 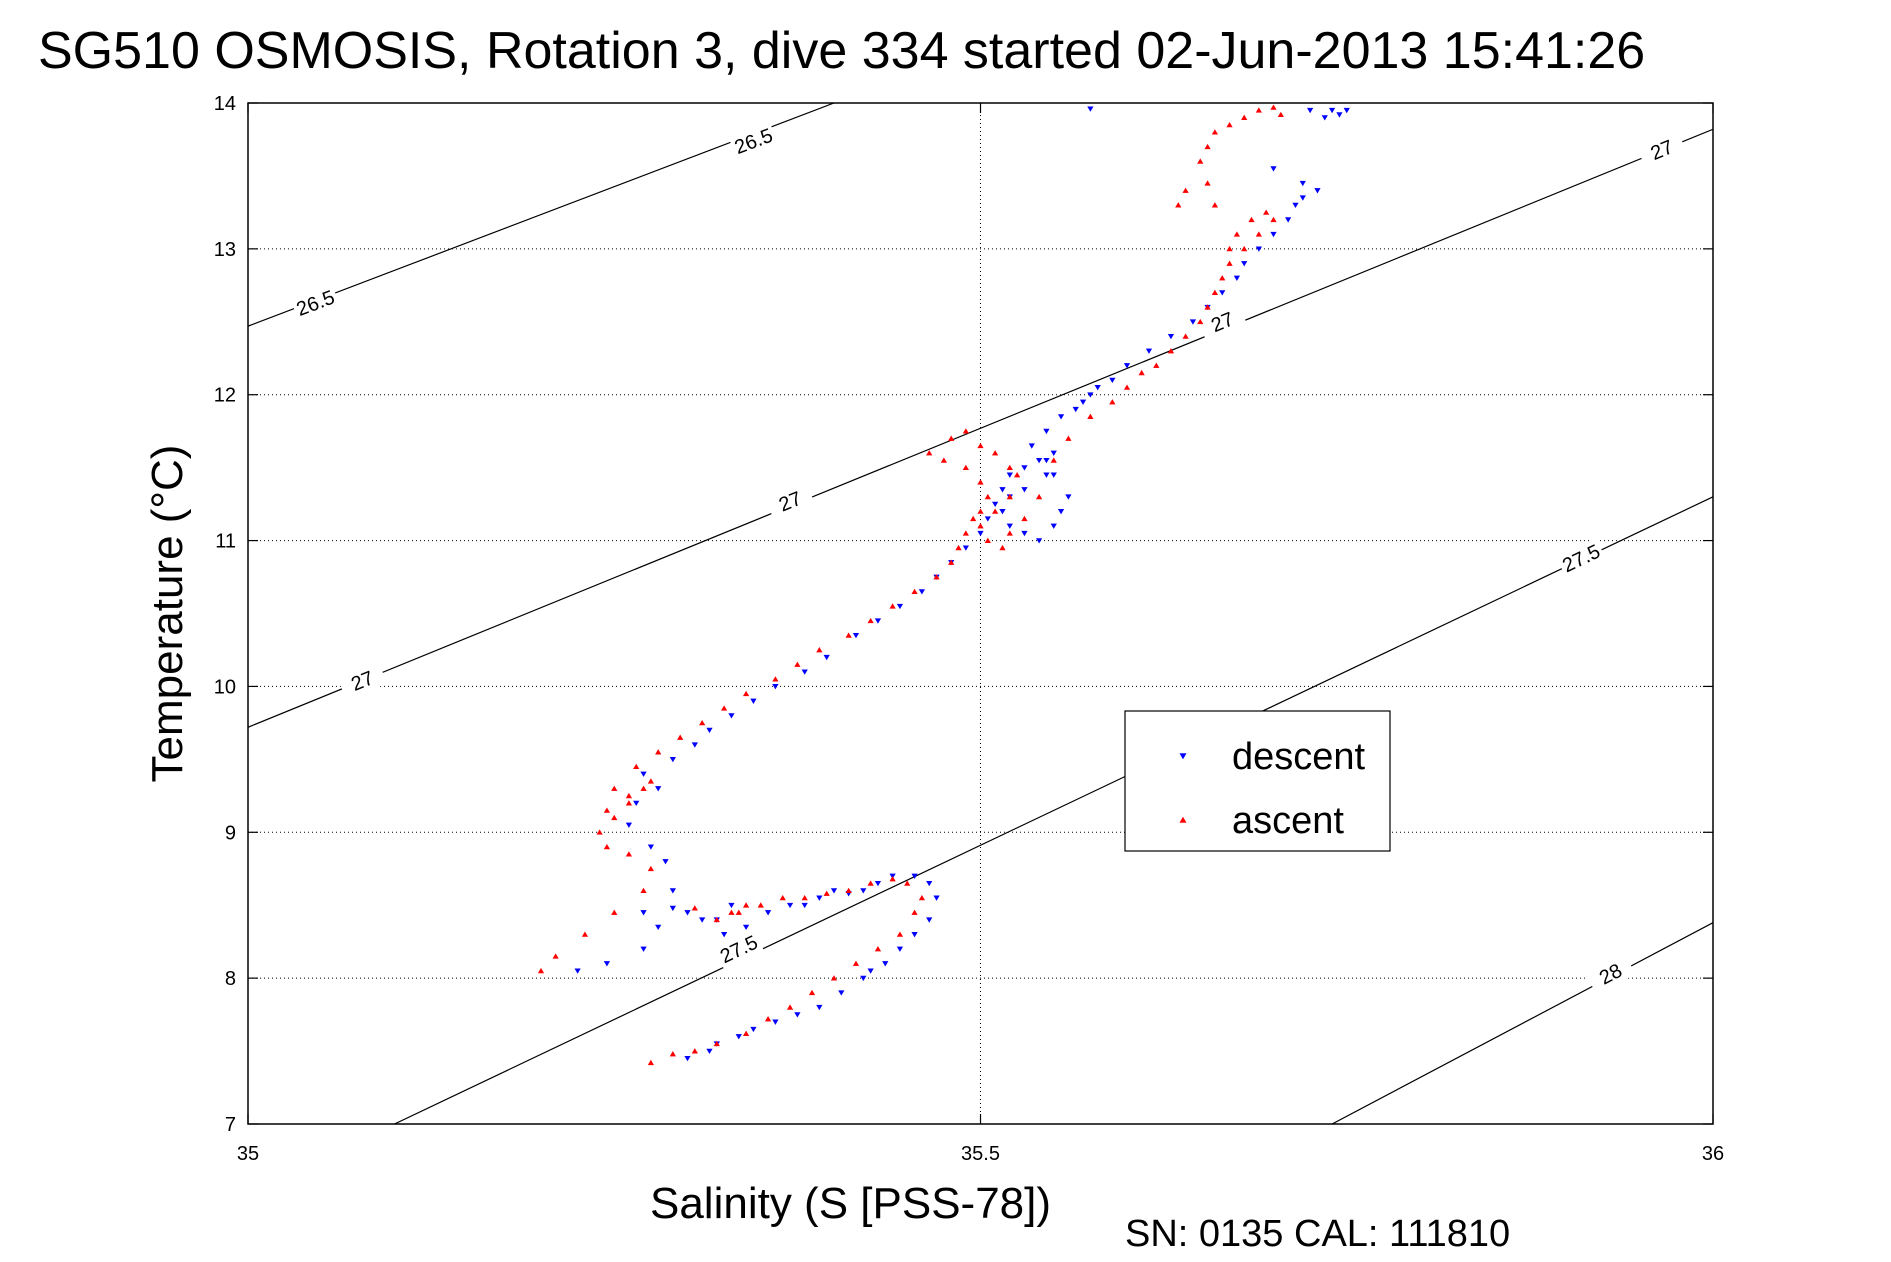 What do you see at coordinates (1183, 756) in the screenshot?
I see `legend-marker-descent` at bounding box center [1183, 756].